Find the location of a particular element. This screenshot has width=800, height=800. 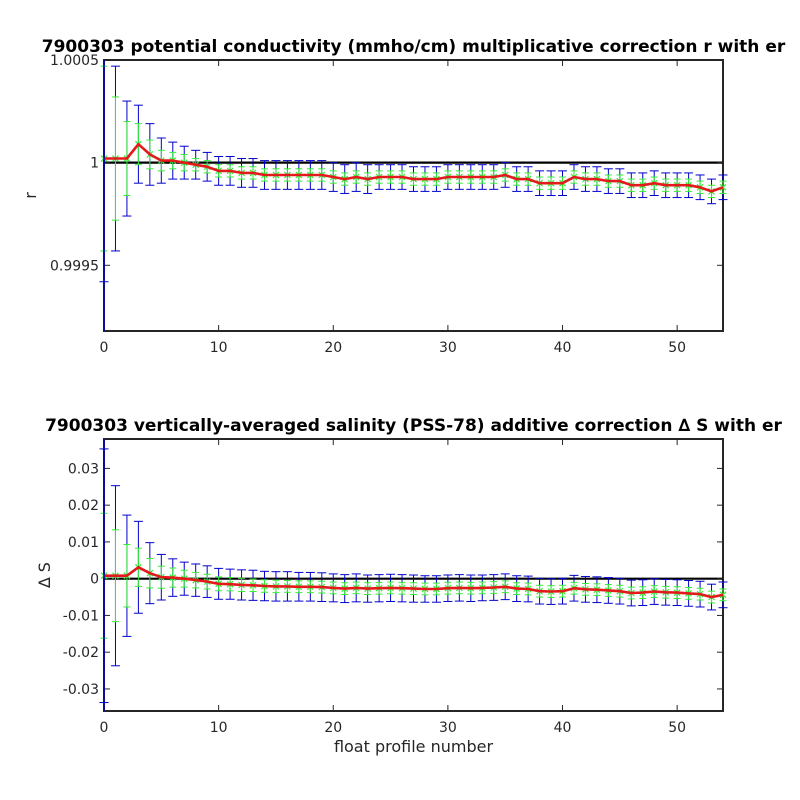

y-tick-label: 1.0005 is located at coordinates (74, 61).